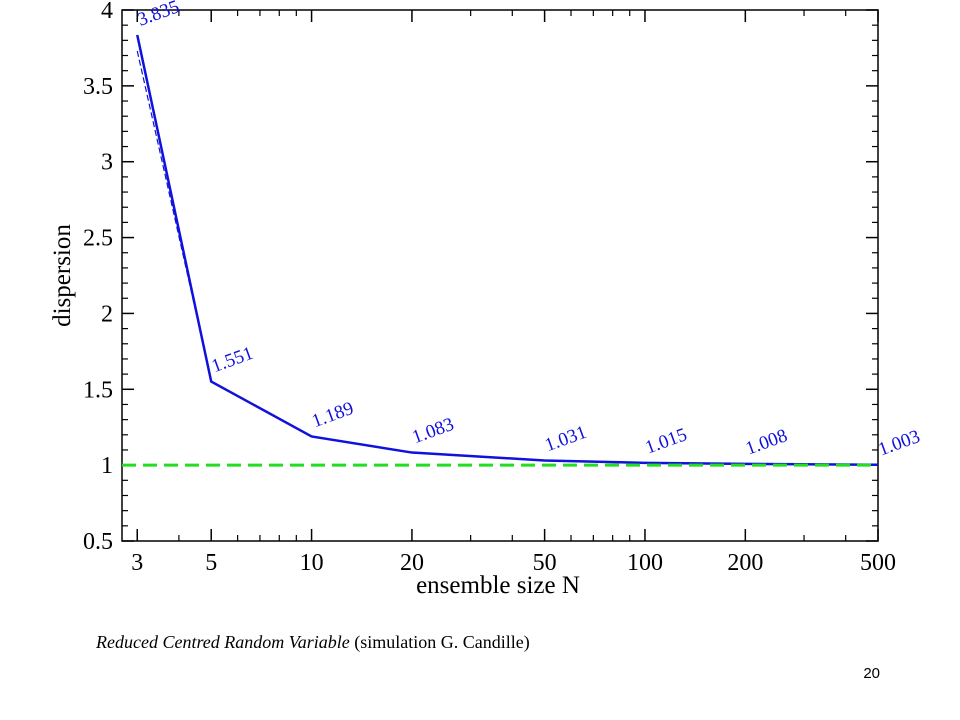  Describe the element at coordinates (439, 642) in the screenshot. I see `caption-rest: (simulation G. Candille)` at that location.